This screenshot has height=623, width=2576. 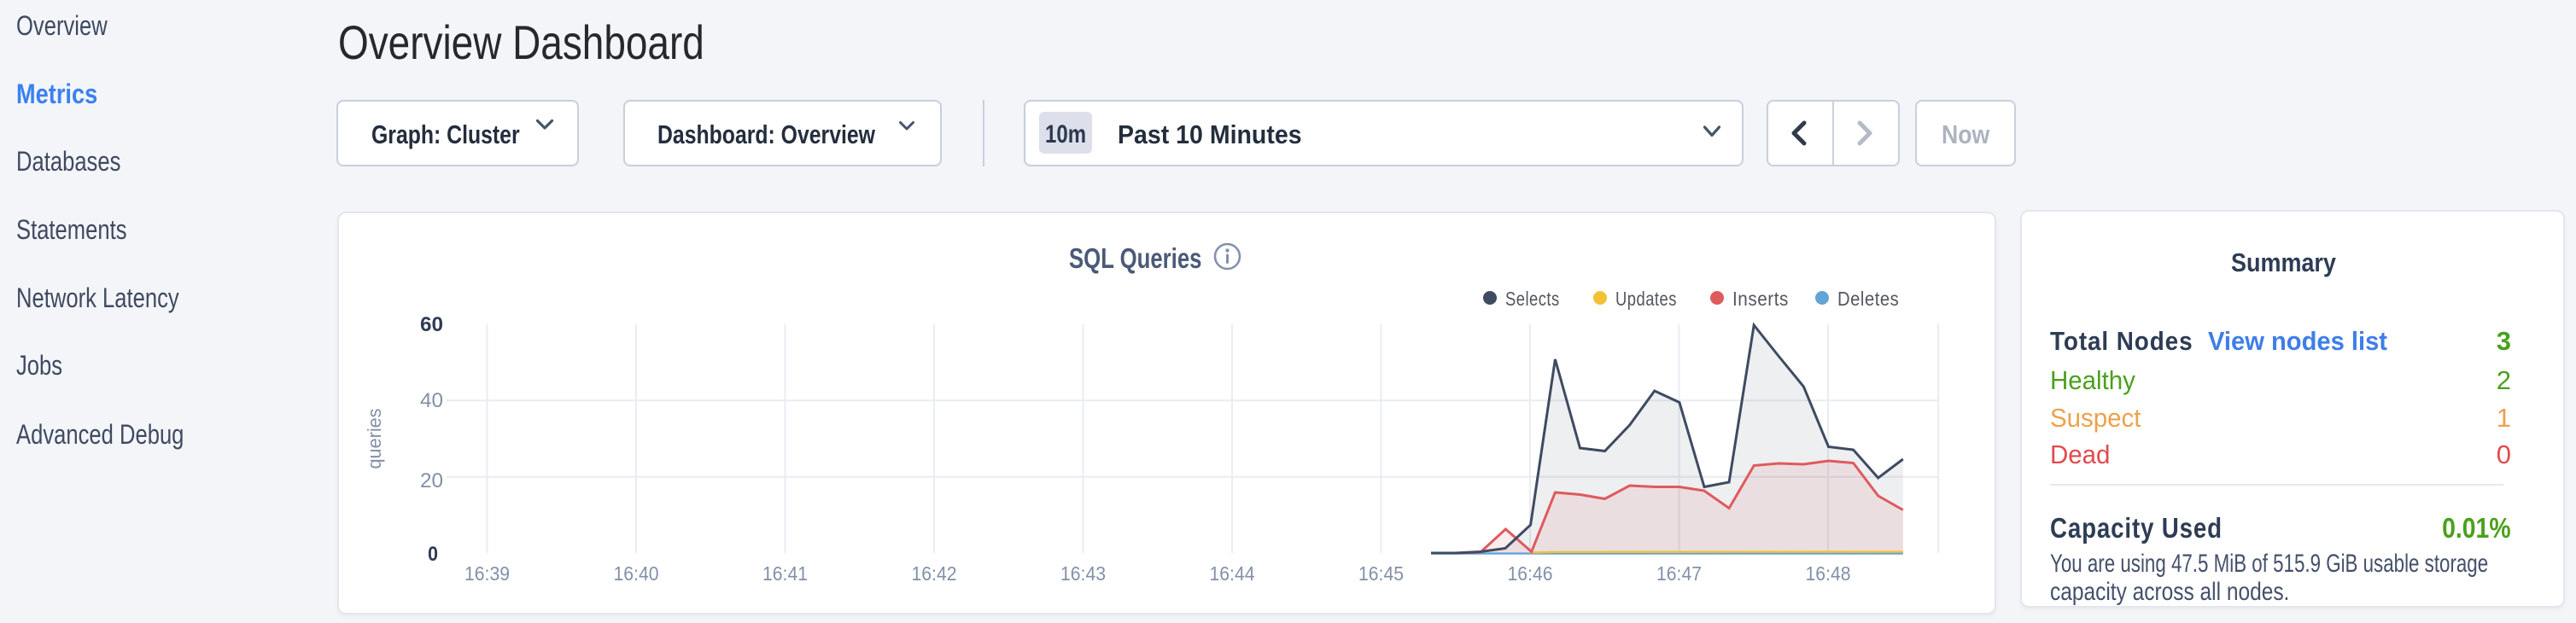 I want to click on svg-text: 16:48, so click(x=1828, y=573).